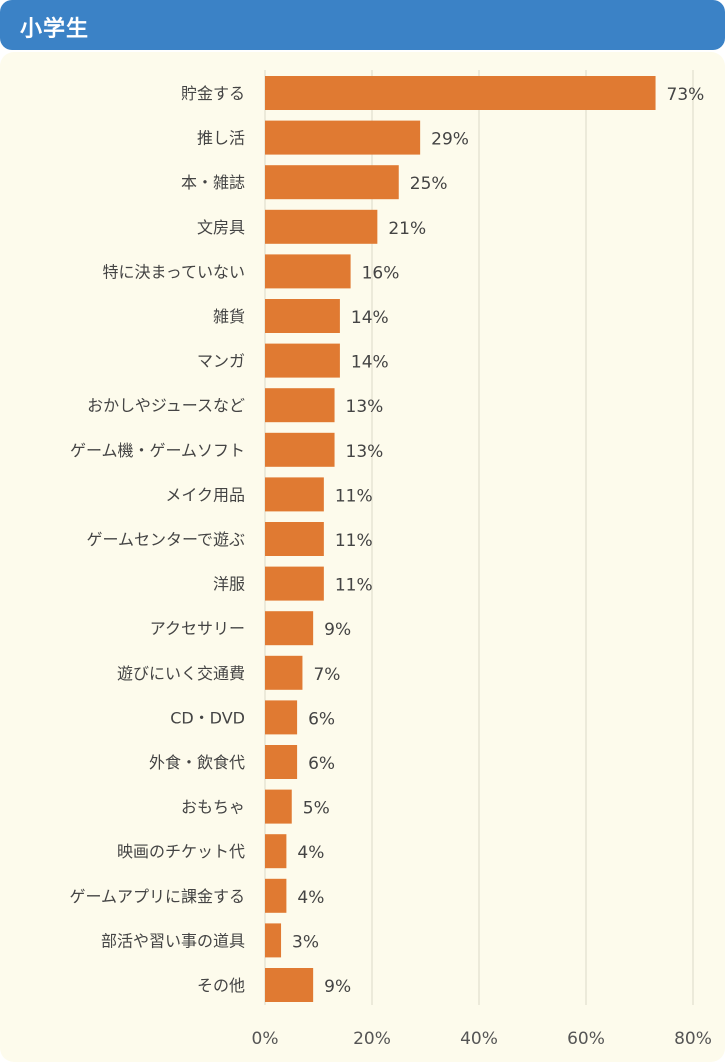  I want to click on value-label: 16%, so click(381, 273).